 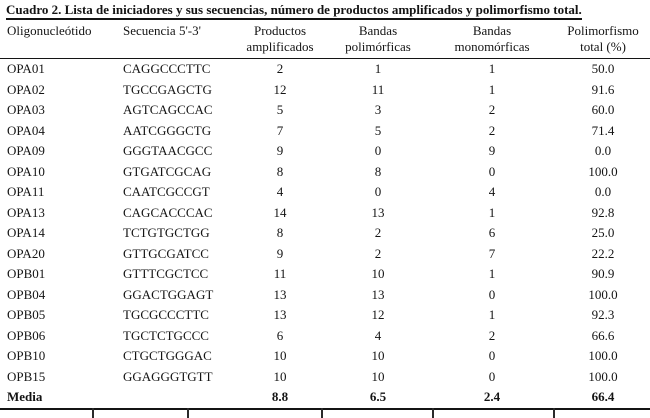 I want to click on cell-col6: 0.0, so click(x=603, y=192).